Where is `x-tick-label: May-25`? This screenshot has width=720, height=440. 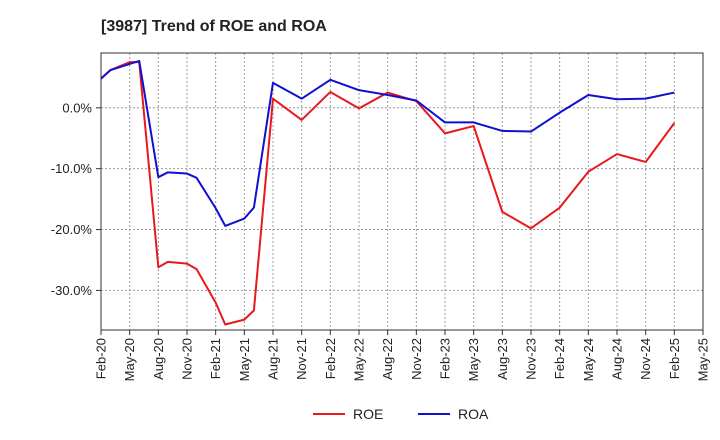 x-tick-label: May-25 is located at coordinates (703, 359).